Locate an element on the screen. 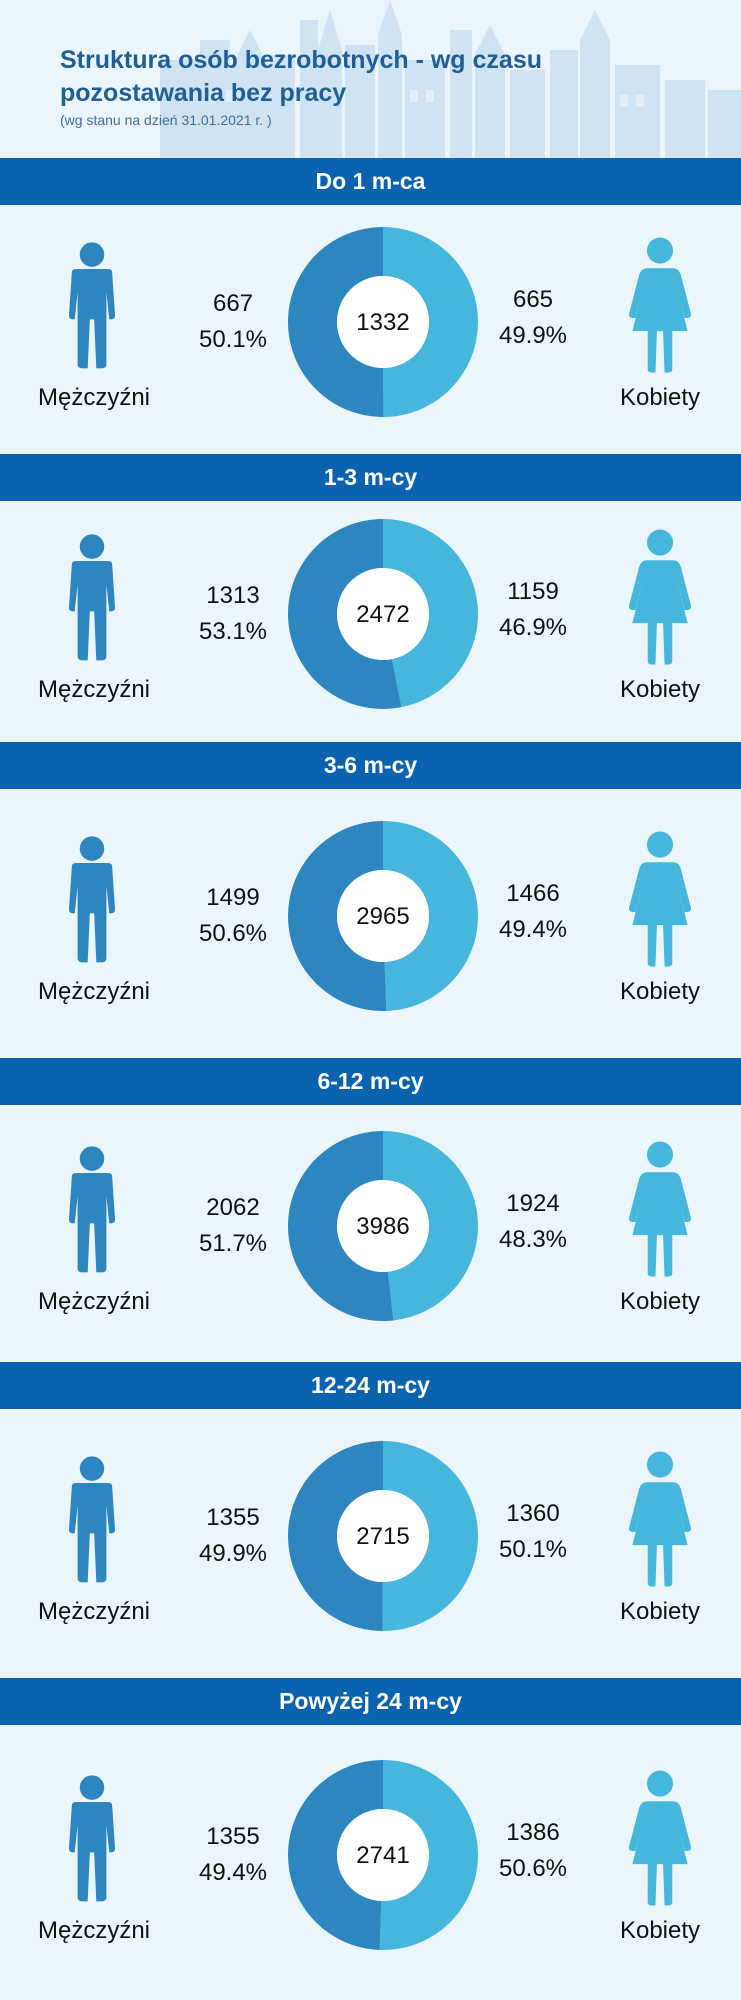  female-value: 1924 is located at coordinates (533, 1203).